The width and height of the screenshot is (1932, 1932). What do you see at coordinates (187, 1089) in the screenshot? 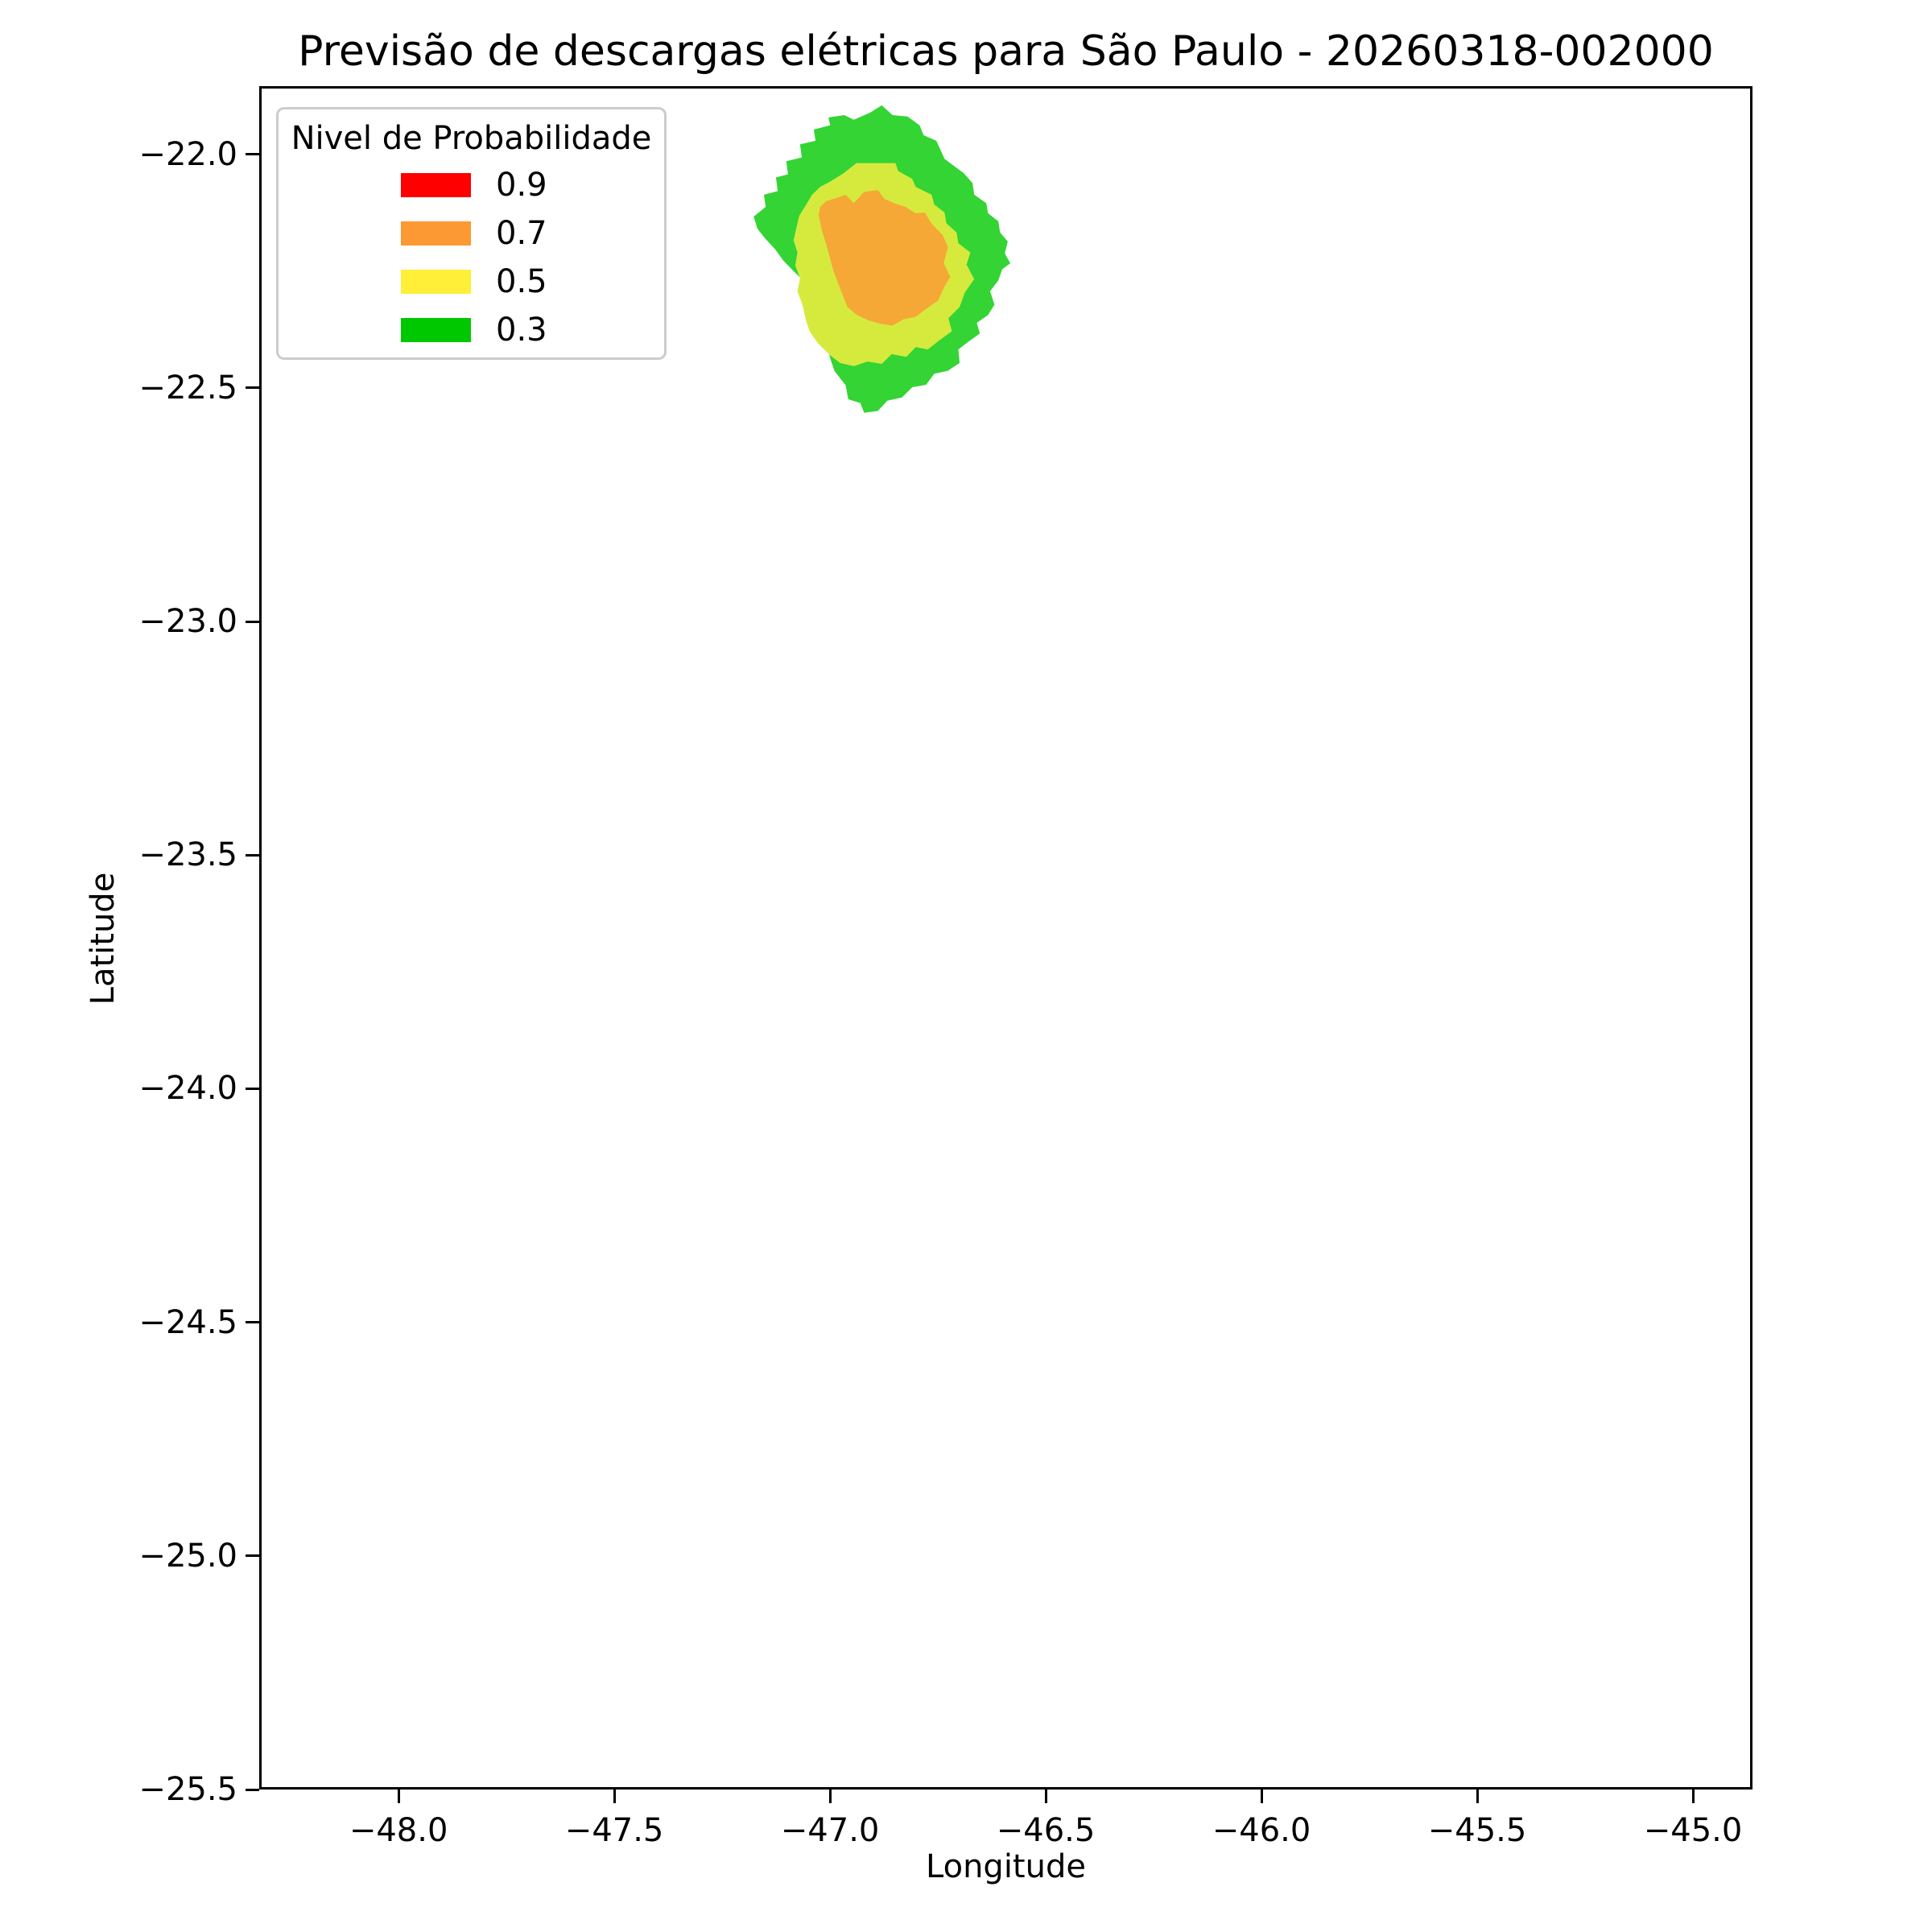
I see `y-tick-label: −24.0` at bounding box center [187, 1089].